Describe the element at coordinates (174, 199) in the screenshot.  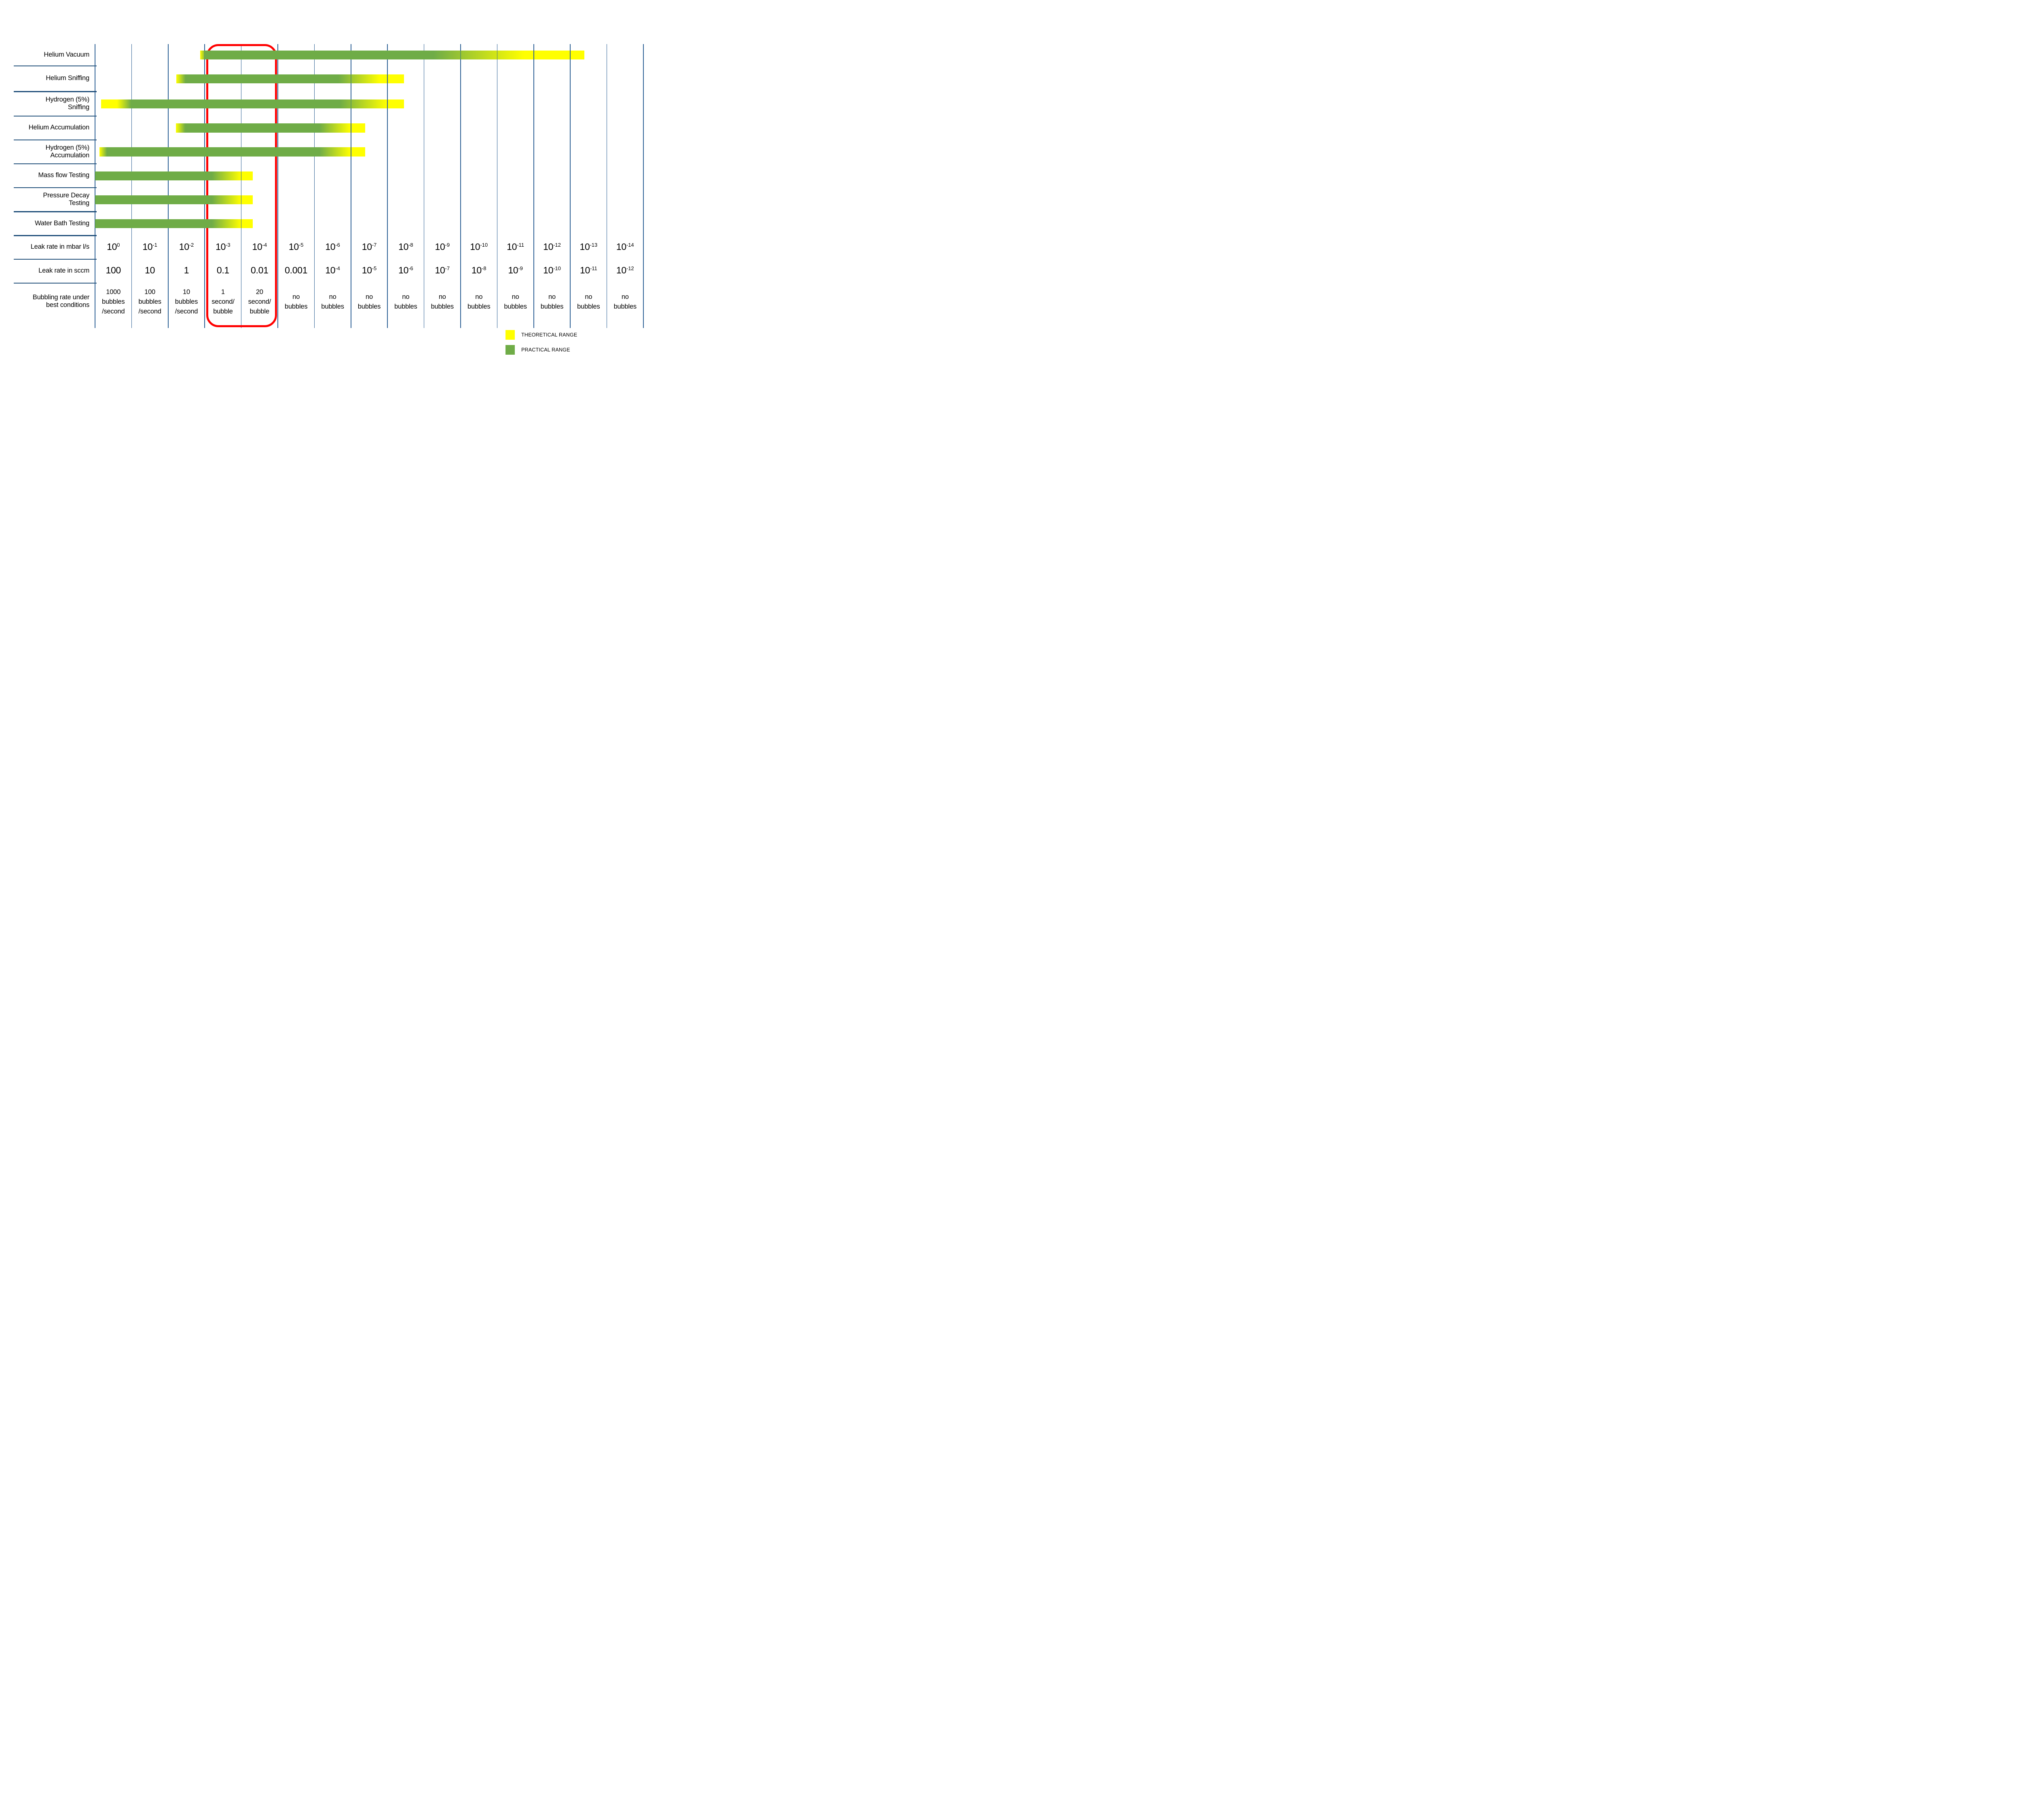
I see `bar-practical-pressure-decay-testing` at that location.